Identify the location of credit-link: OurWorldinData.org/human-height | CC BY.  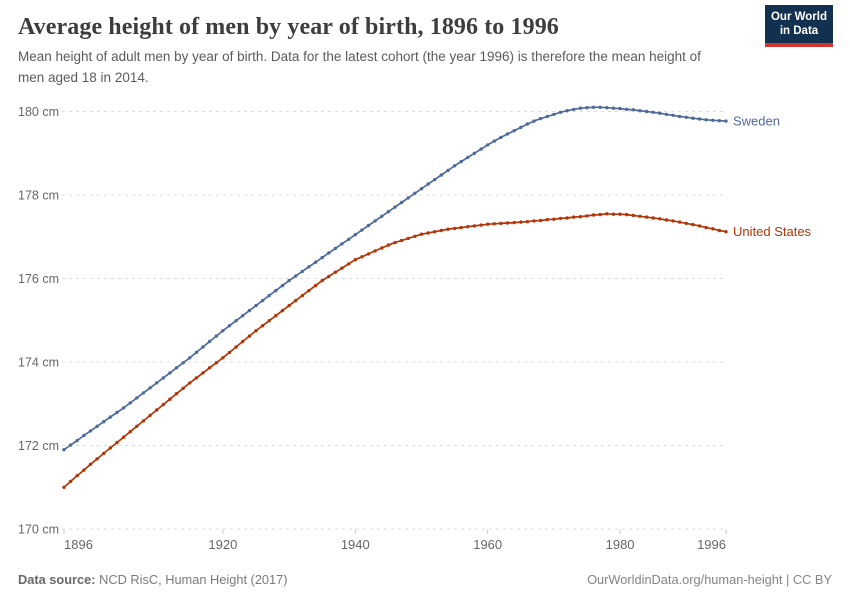
(709, 579).